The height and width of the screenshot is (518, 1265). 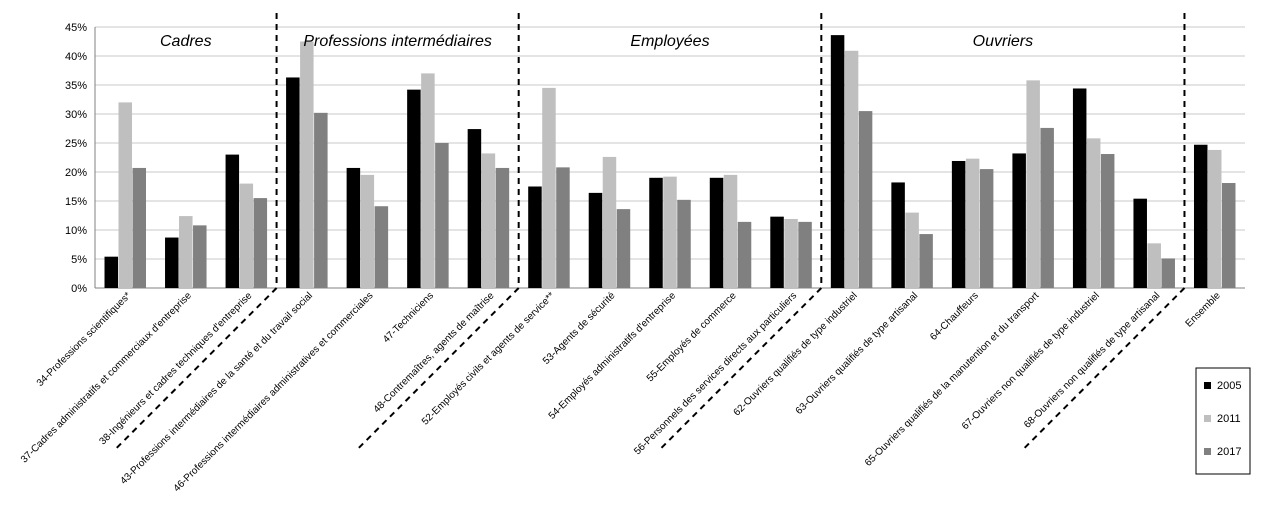 I want to click on legend-swatch-2017, so click(x=1207, y=451).